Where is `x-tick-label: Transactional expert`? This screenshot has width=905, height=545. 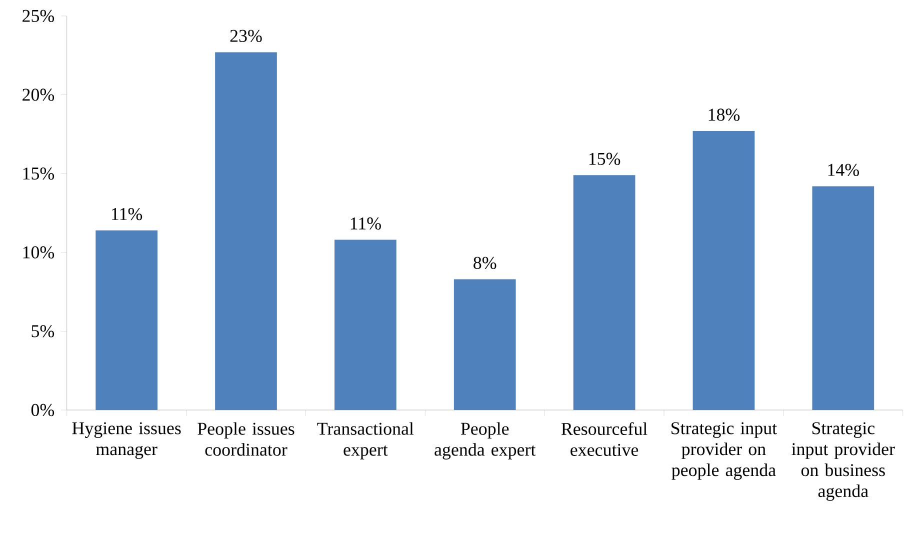 x-tick-label: Transactional expert is located at coordinates (365, 441).